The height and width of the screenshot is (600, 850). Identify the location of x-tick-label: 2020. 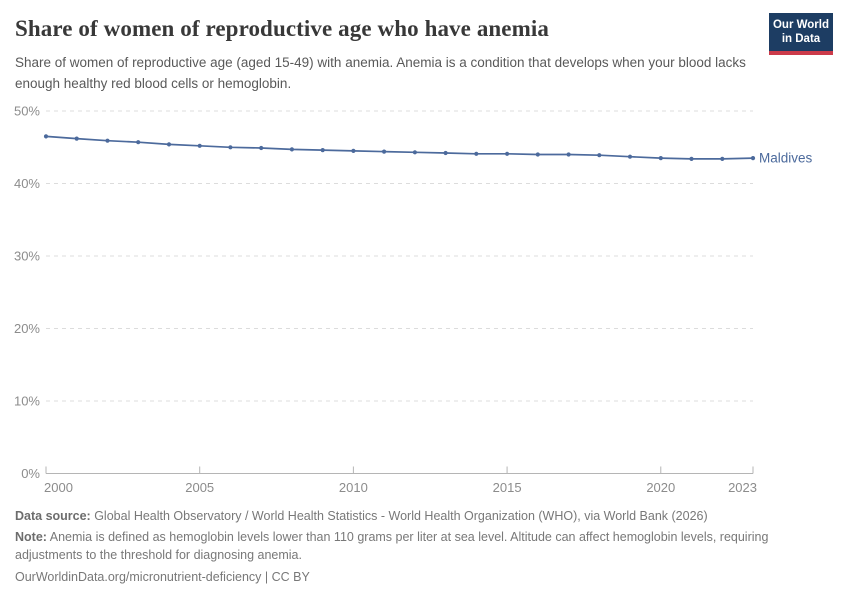
(660, 487).